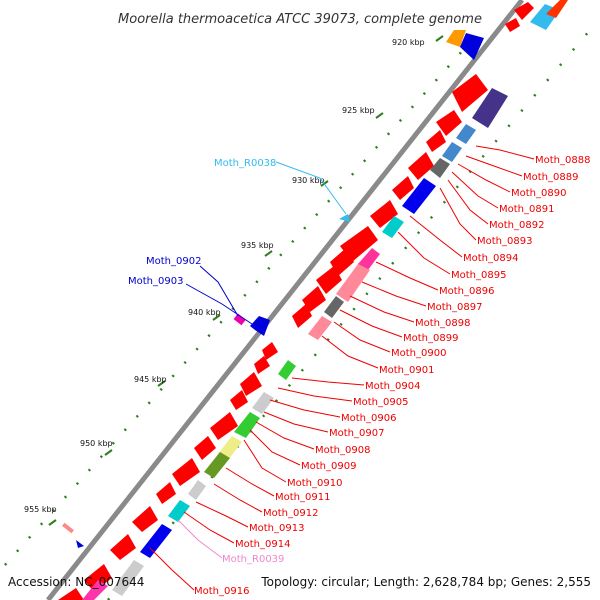 The height and width of the screenshot is (600, 600). What do you see at coordinates (408, 42) in the screenshot?
I see `kbp-label: 920 kbp` at bounding box center [408, 42].